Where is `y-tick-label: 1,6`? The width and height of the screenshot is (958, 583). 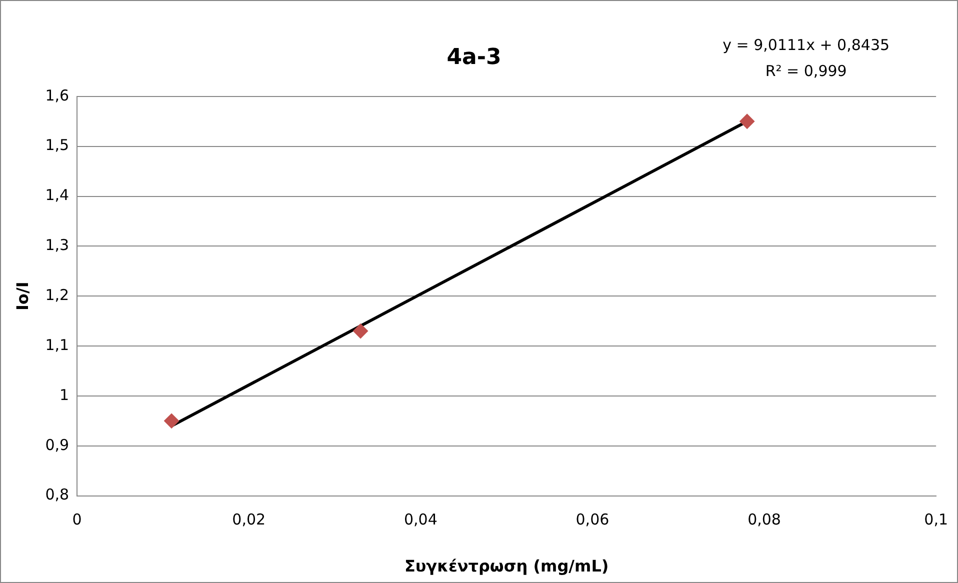 y-tick-label: 1,6 is located at coordinates (57, 95).